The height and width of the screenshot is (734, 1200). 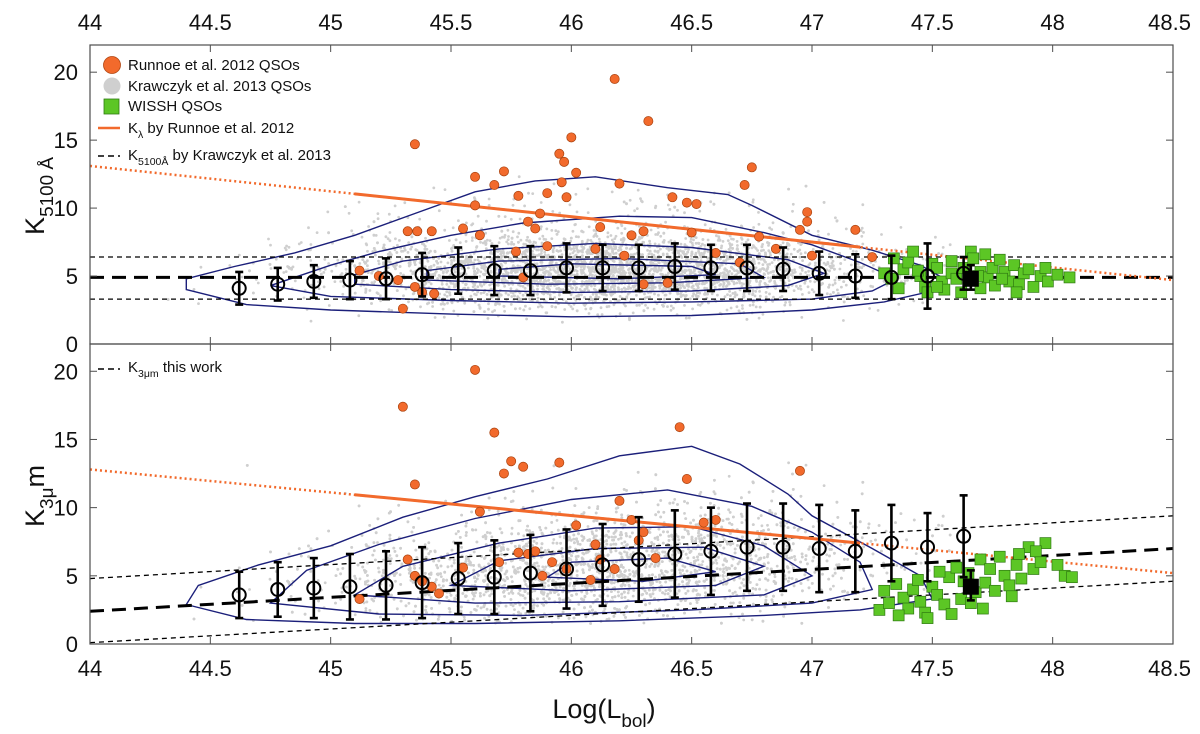 I want to click on binned-medians, so click(x=601, y=276).